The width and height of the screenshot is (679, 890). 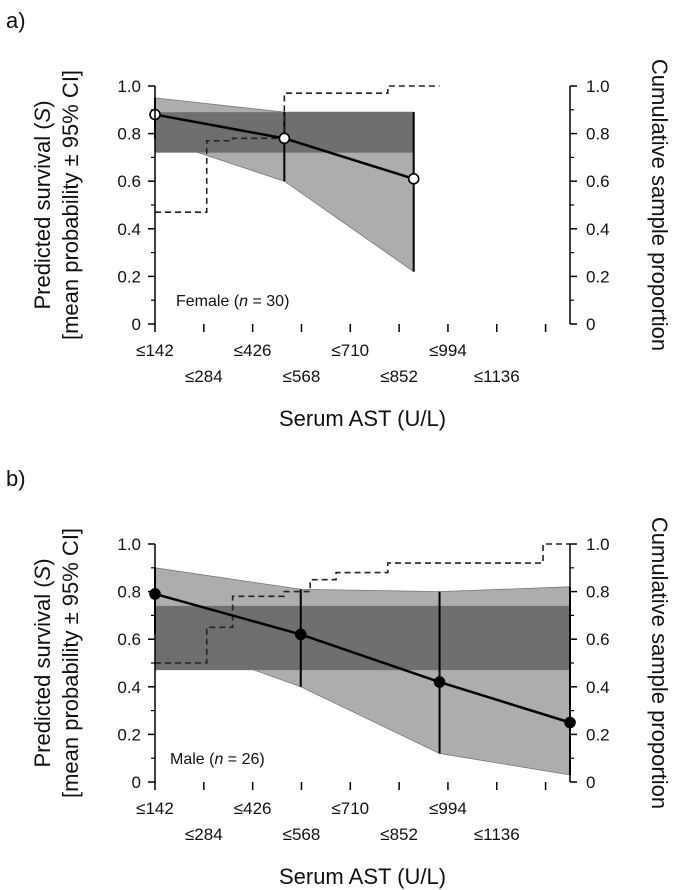 What do you see at coordinates (16, 20) in the screenshot?
I see `panel-label: a)` at bounding box center [16, 20].